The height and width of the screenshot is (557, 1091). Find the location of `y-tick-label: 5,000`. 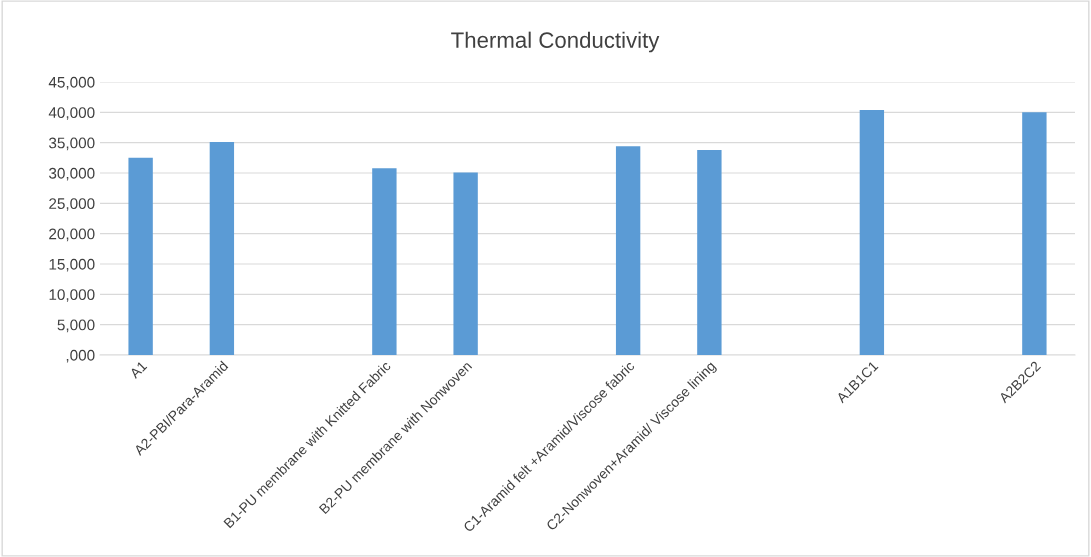

y-tick-label: 5,000 is located at coordinates (76, 326).